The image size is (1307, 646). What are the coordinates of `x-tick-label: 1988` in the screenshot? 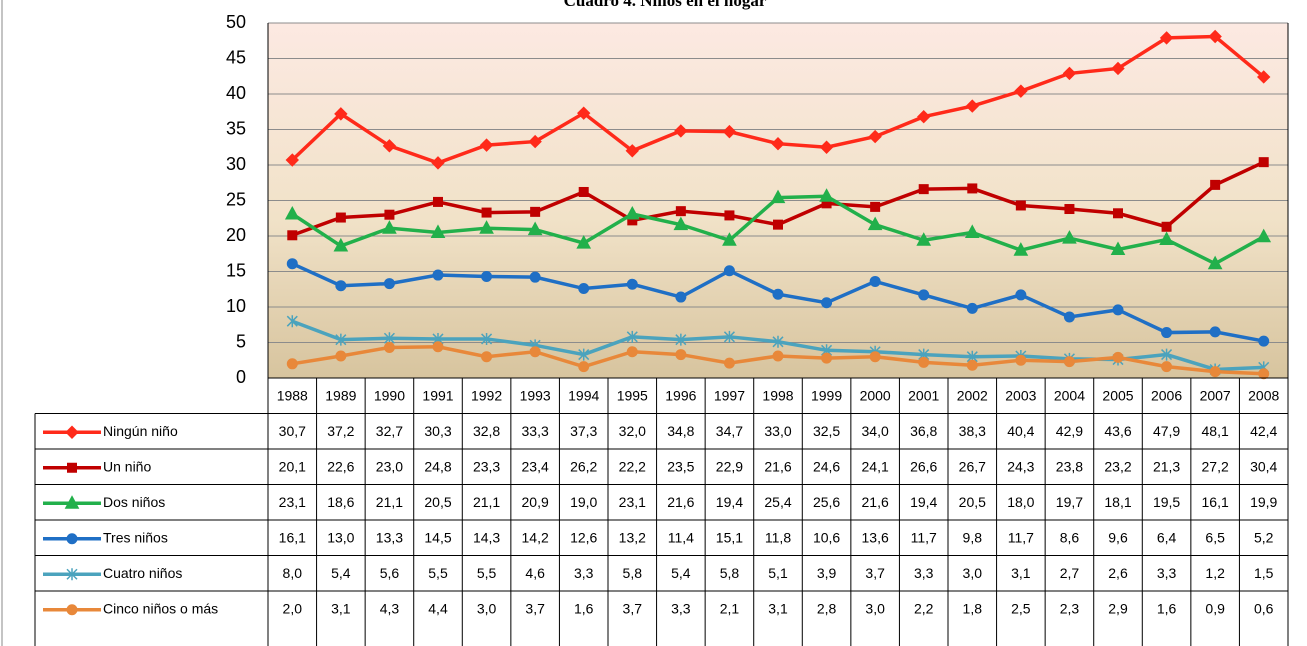 It's located at (292, 395).